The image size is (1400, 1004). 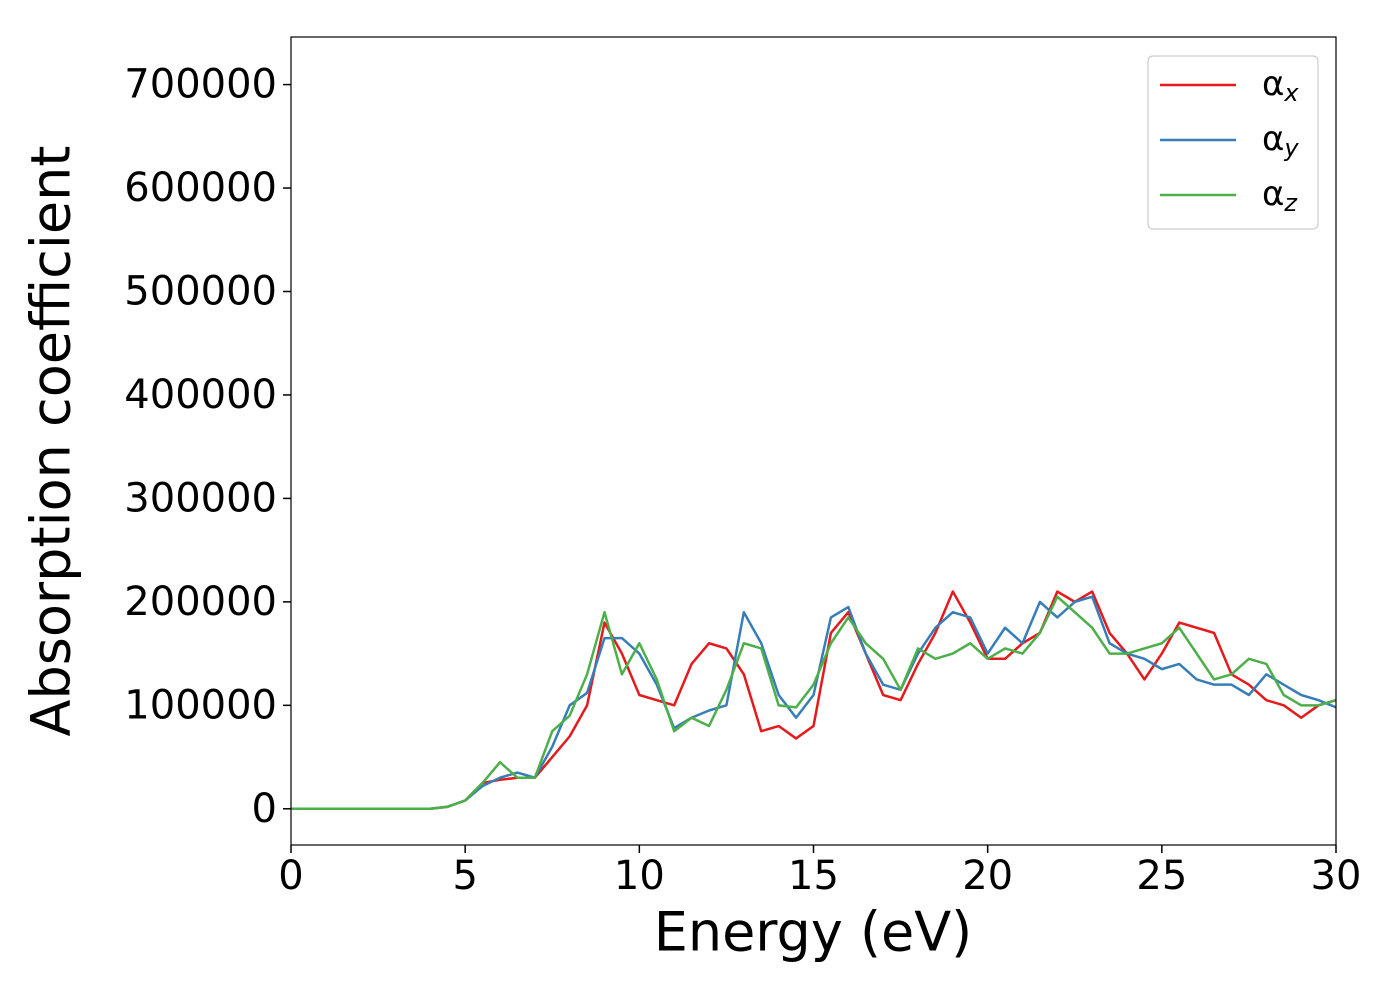 I want to click on legend-label: αz, so click(x=1280, y=196).